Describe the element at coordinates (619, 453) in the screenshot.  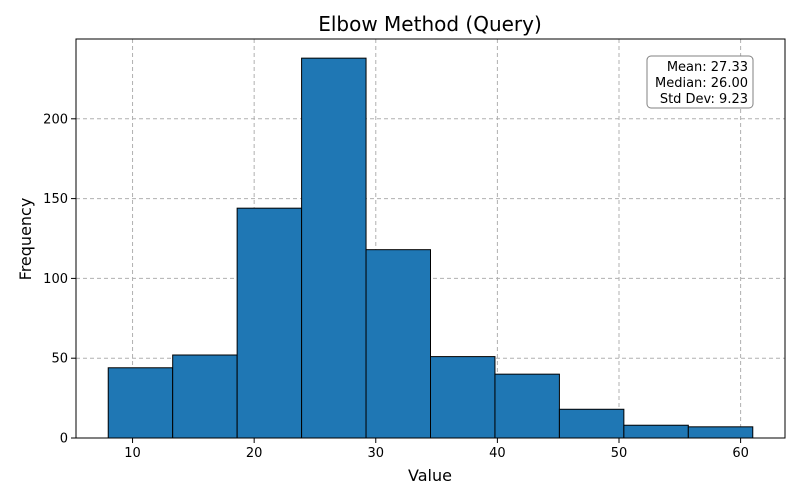
I see `x-tick-label: 50` at that location.